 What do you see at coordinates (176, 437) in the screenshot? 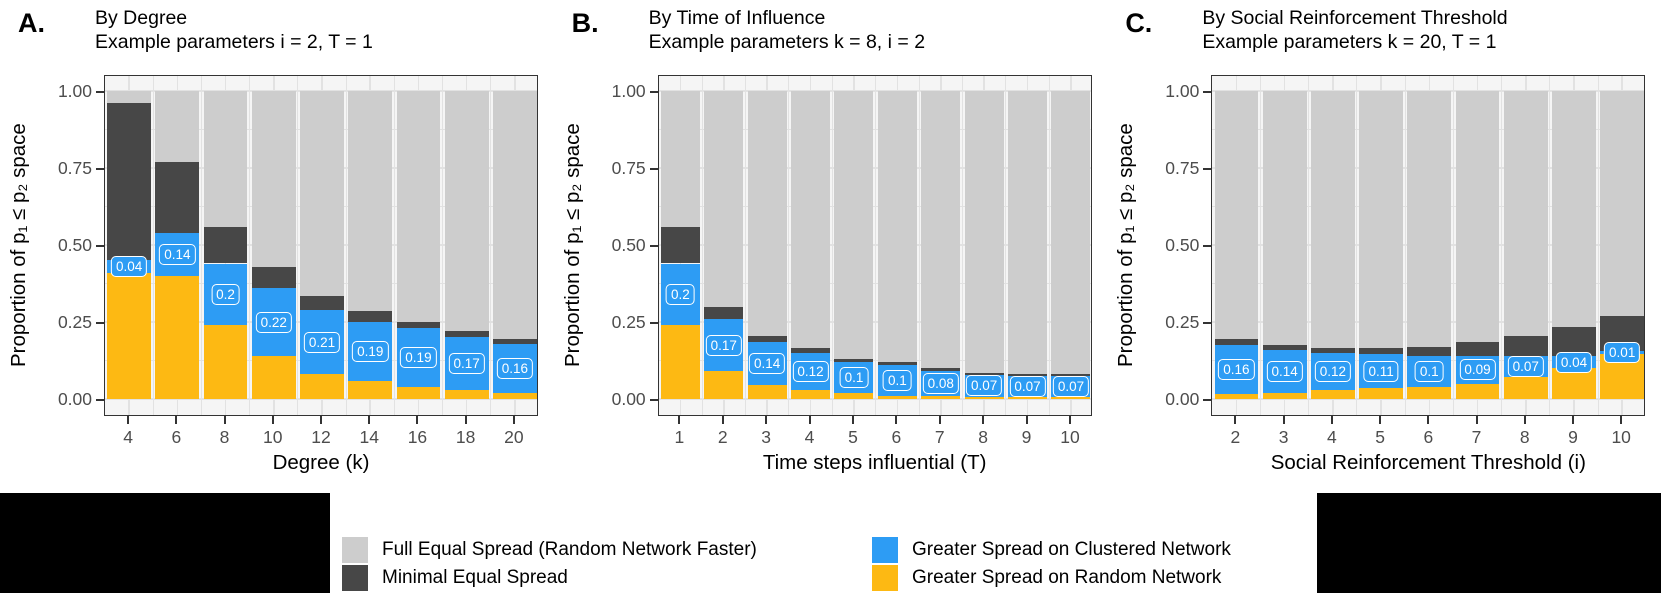
I see `x-tick-label: 6` at bounding box center [176, 437].